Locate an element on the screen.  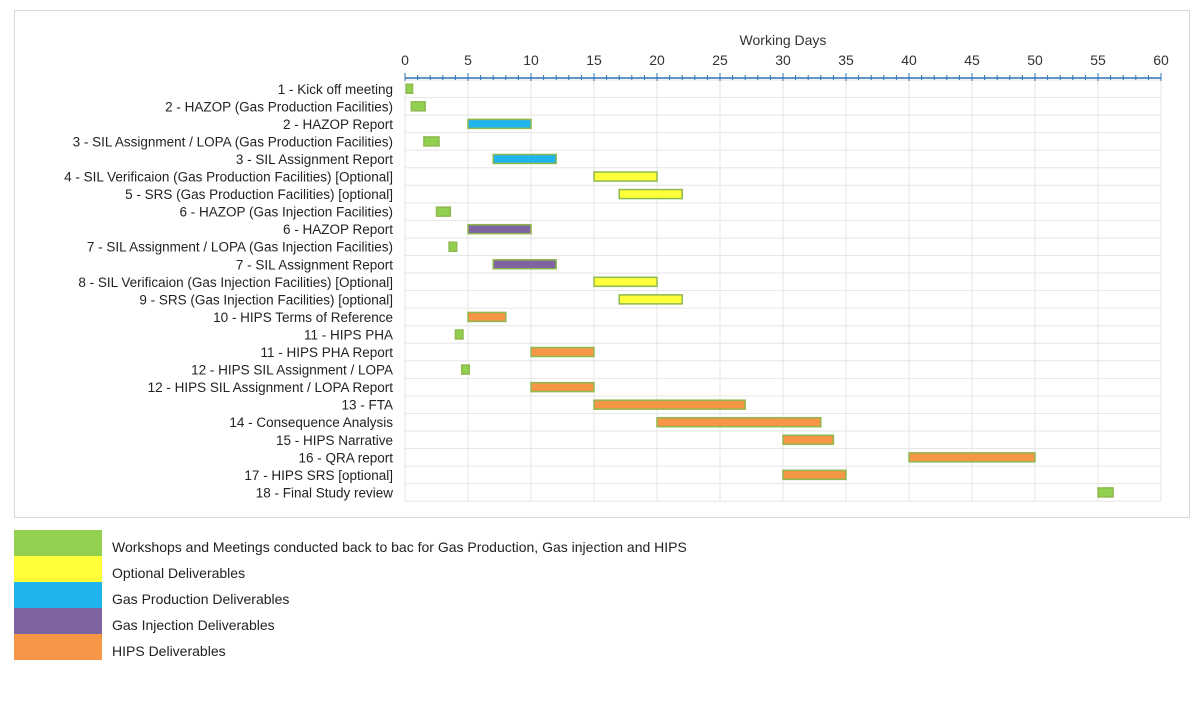
task-label: 11 - HIPS PHA Report is located at coordinates (326, 352).